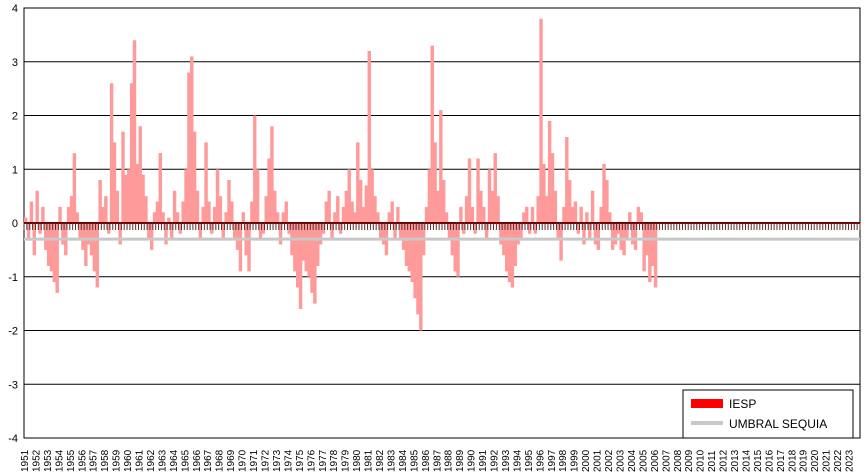  Describe the element at coordinates (609, 460) in the screenshot. I see `x-tick-label: 2002` at that location.